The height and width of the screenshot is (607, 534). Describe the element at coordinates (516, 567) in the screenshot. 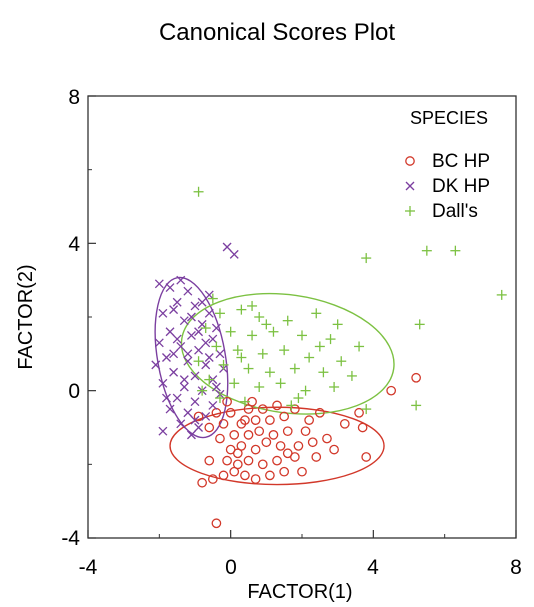

I see `x-tick-label: 8` at that location.